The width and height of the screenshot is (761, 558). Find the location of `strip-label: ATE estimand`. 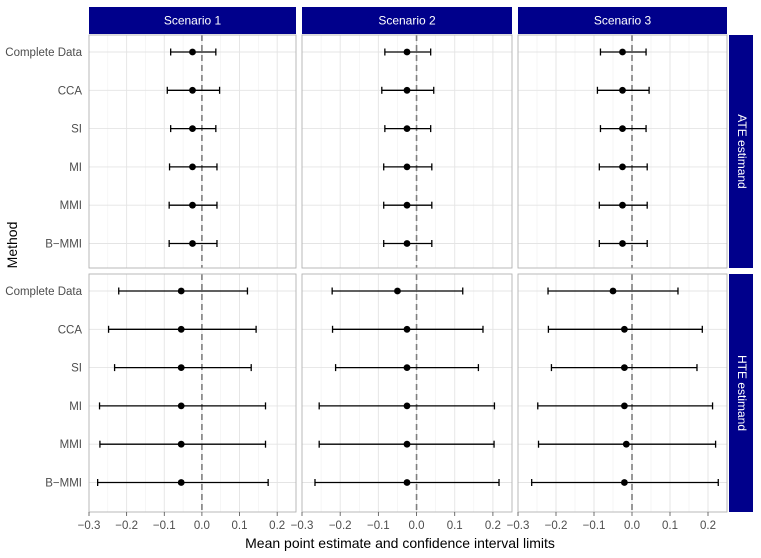

strip-label: ATE estimand is located at coordinates (742, 151).